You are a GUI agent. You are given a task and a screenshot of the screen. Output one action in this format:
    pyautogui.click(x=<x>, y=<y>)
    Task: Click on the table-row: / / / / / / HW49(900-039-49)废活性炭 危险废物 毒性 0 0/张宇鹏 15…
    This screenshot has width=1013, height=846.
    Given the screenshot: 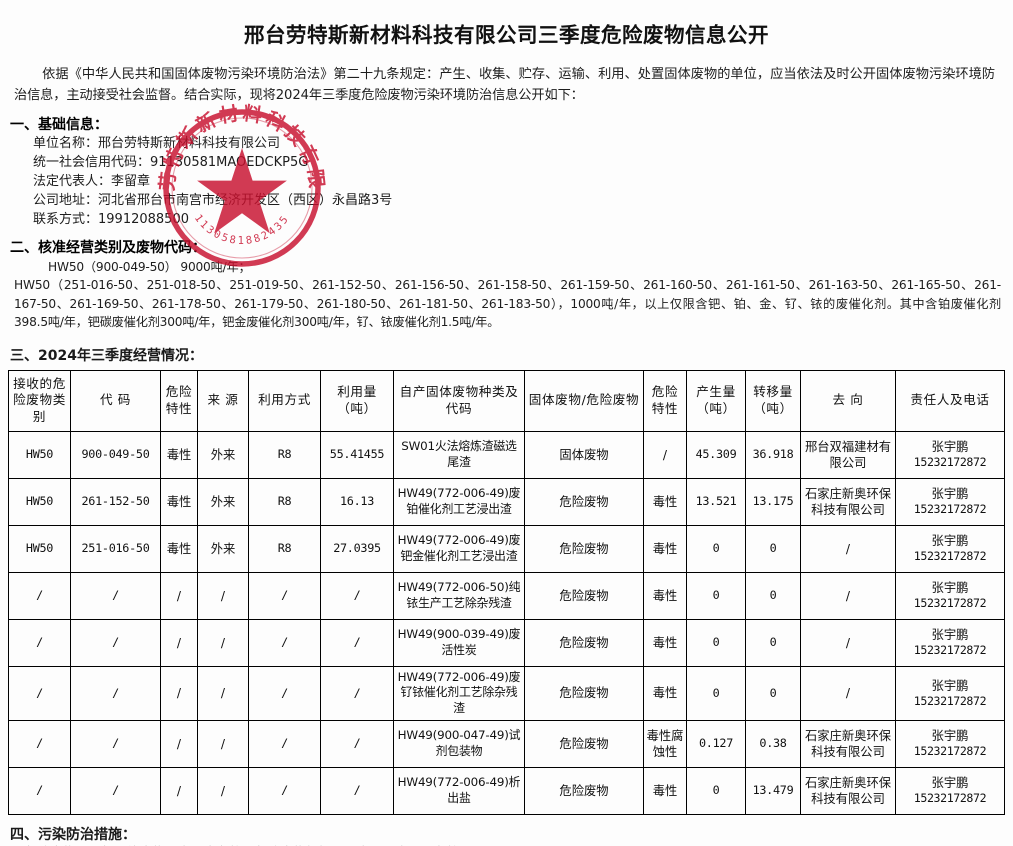 What is the action you would take?
    pyautogui.click(x=506, y=642)
    